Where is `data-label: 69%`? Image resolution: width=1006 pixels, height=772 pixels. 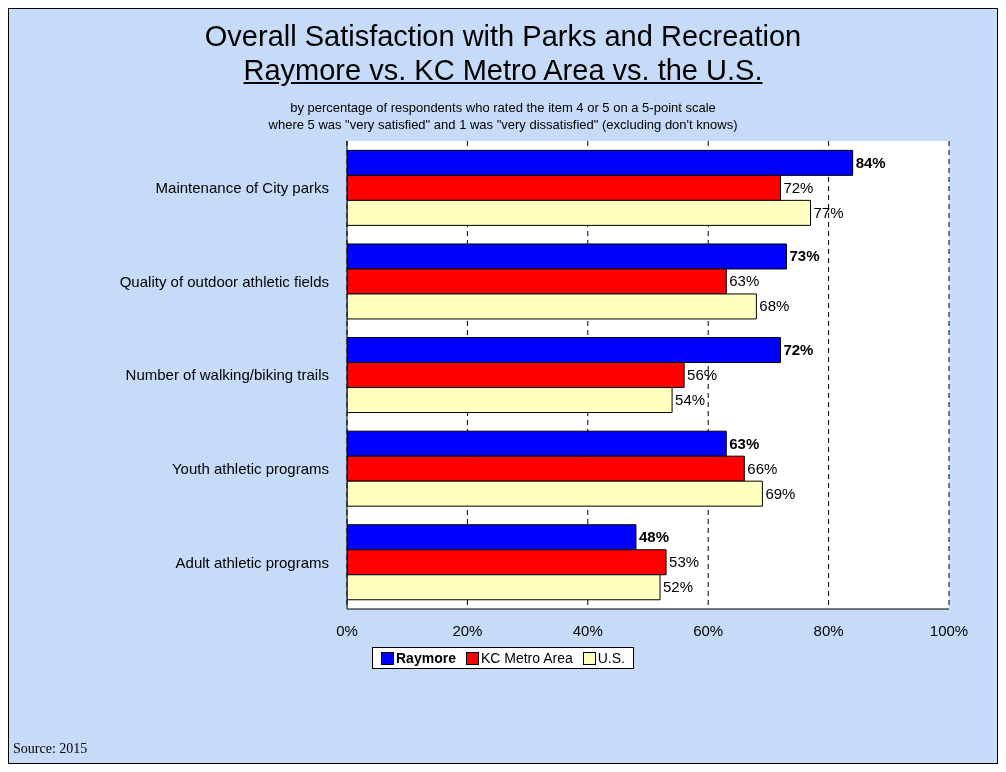
data-label: 69% is located at coordinates (780, 493).